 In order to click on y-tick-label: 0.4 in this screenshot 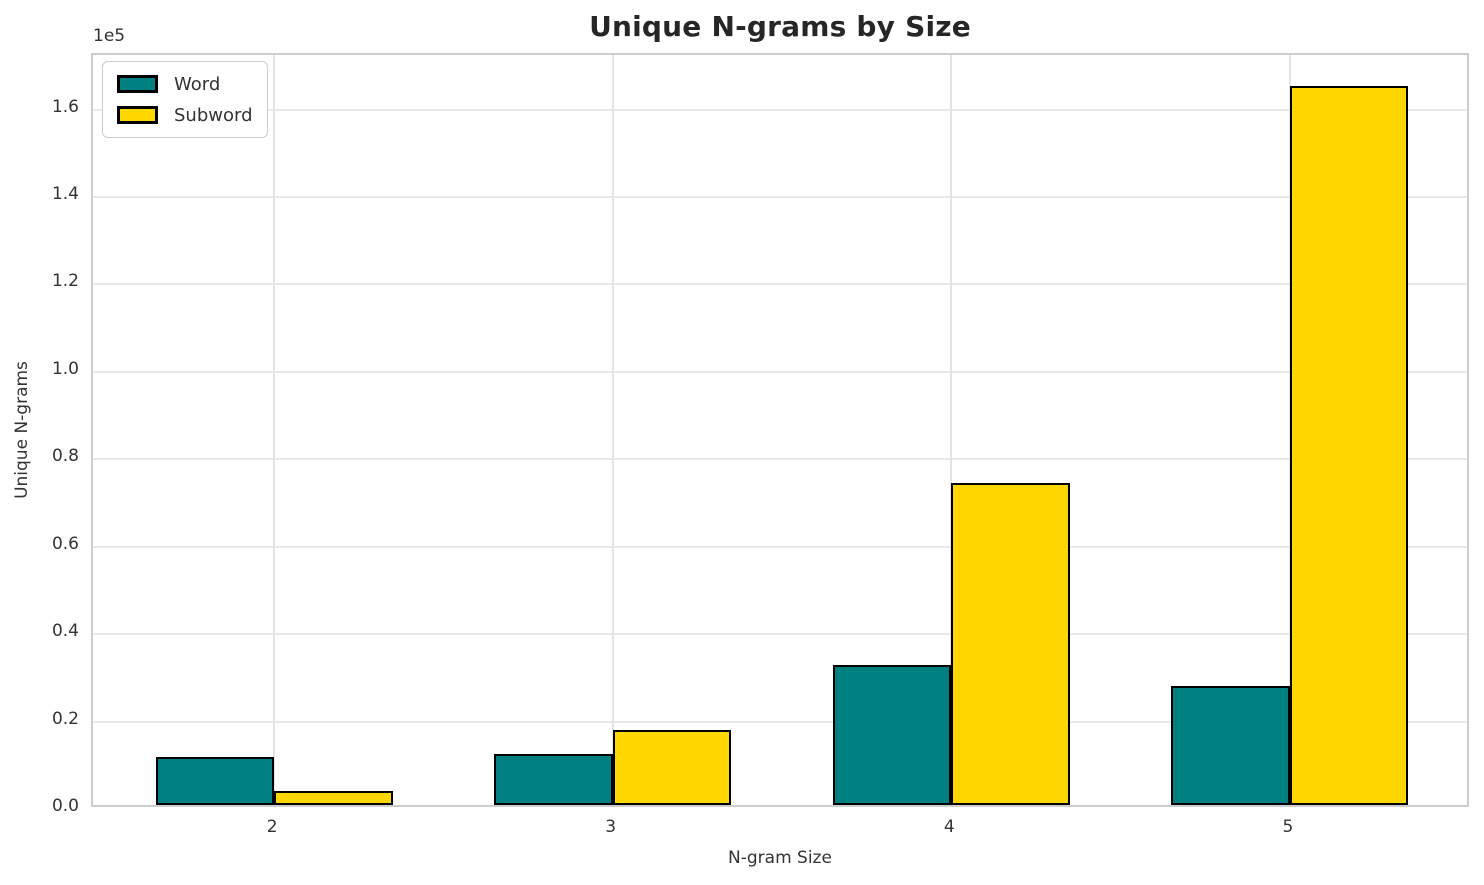, I will do `click(65, 631)`.